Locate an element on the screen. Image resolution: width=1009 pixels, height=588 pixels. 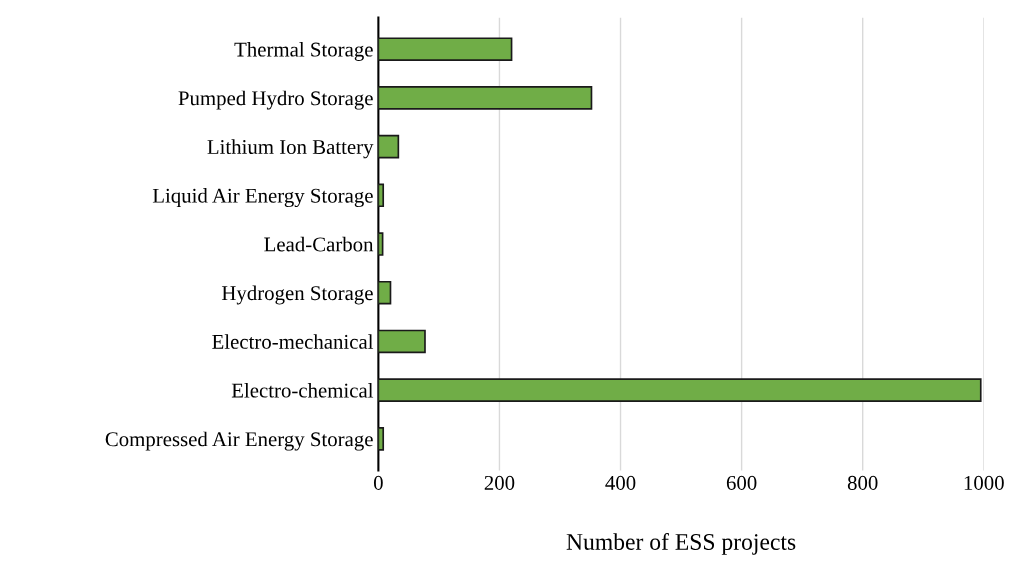
x-tick-label: 600 is located at coordinates (741, 482).